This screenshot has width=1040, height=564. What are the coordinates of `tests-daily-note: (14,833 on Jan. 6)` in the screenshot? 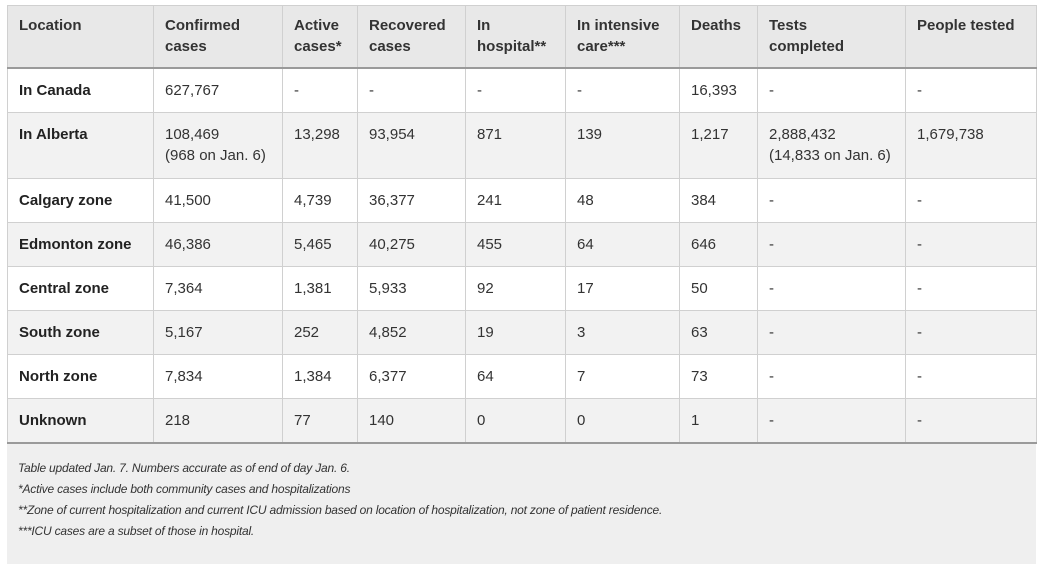 It's located at (830, 155).